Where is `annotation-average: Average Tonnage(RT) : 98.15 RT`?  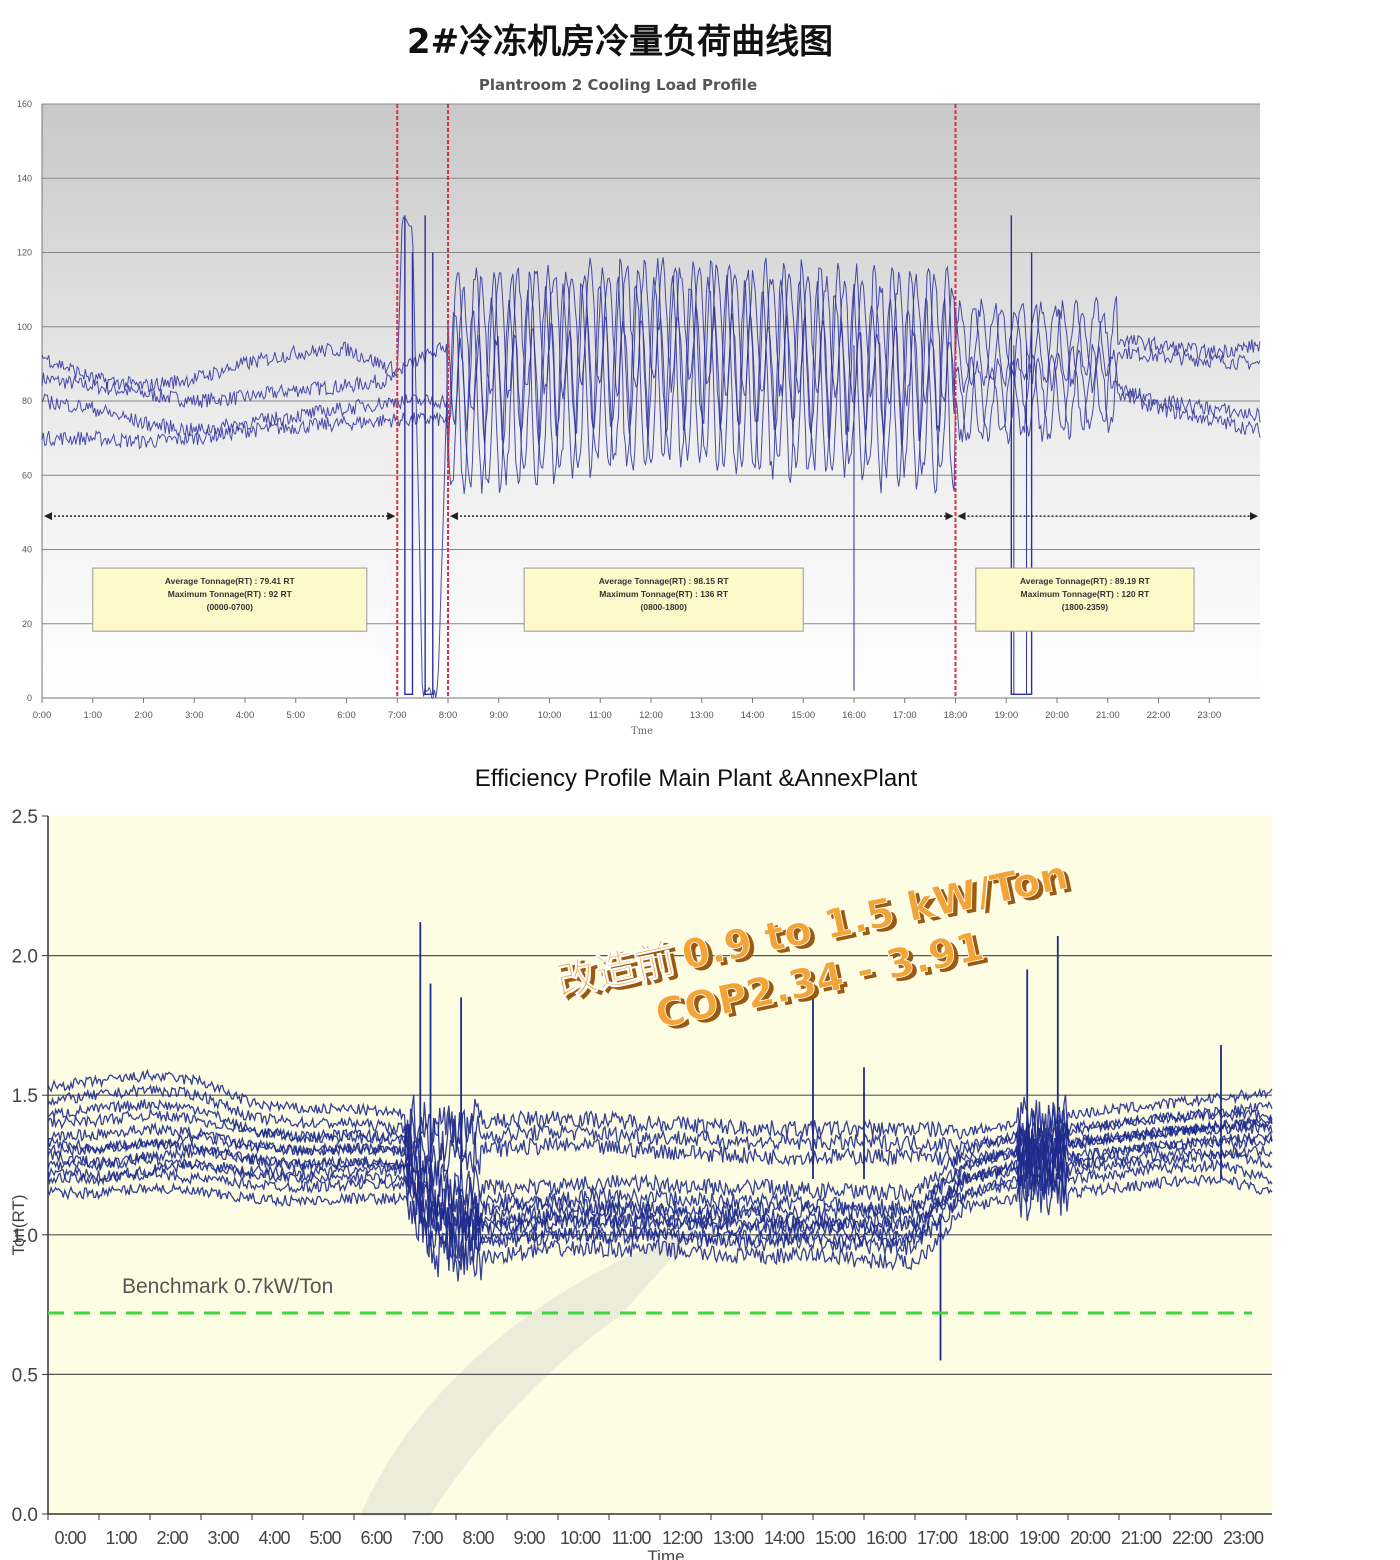 annotation-average: Average Tonnage(RT) : 98.15 RT is located at coordinates (664, 581).